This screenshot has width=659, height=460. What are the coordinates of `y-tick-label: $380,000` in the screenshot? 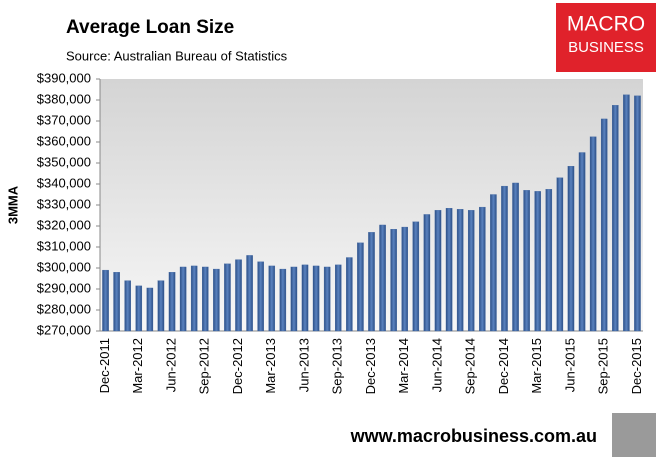 It's located at (64, 98).